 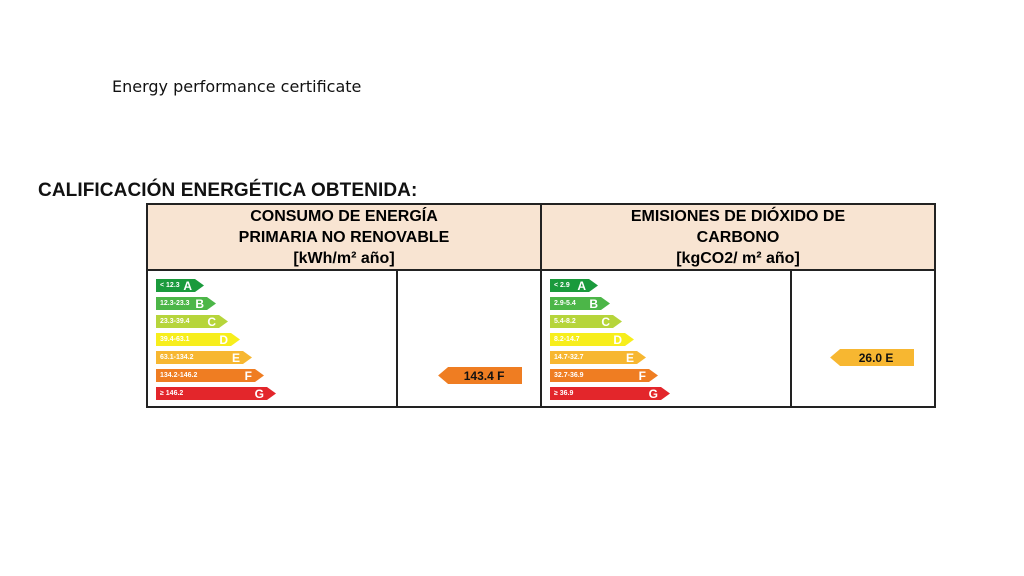 What do you see at coordinates (565, 303) in the screenshot?
I see `rating-range-label: 2.9-5.4` at bounding box center [565, 303].